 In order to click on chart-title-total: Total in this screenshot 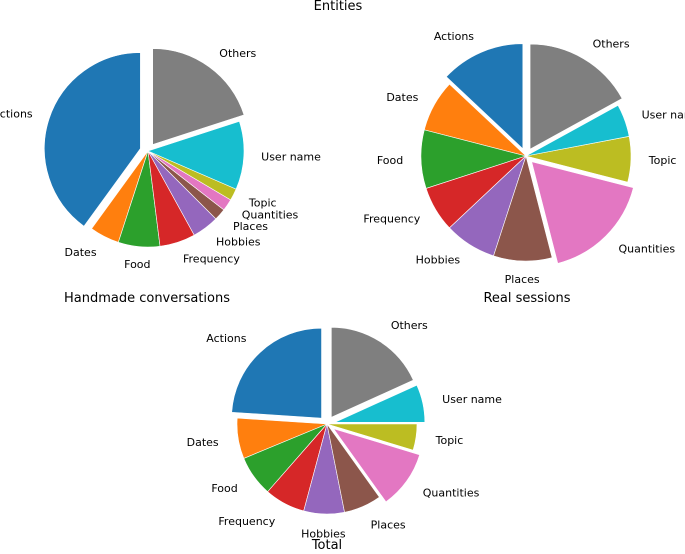, I will do `click(326, 544)`.